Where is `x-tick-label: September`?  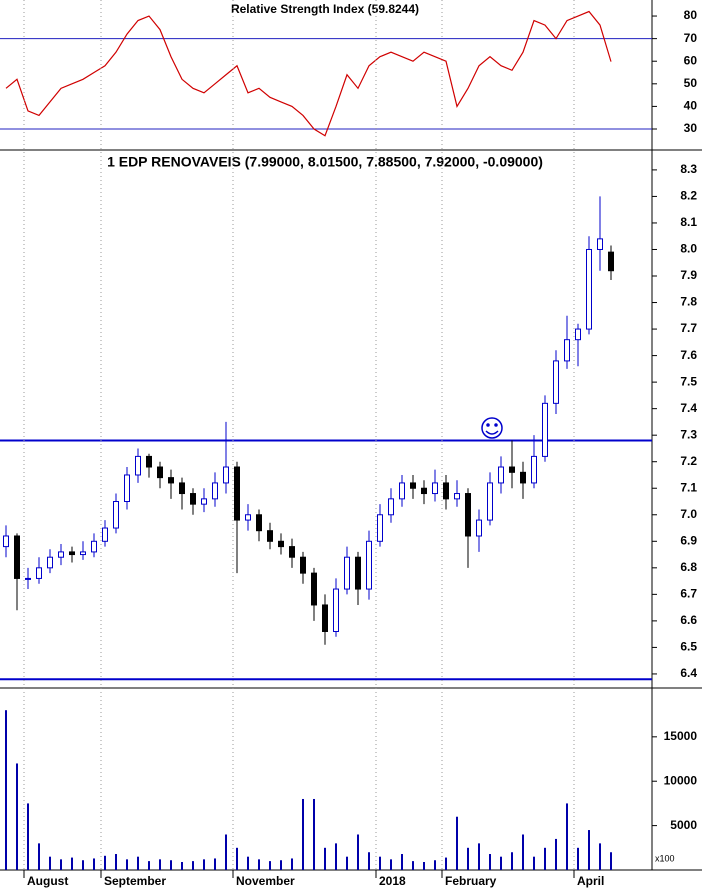 x-tick-label: September is located at coordinates (135, 881).